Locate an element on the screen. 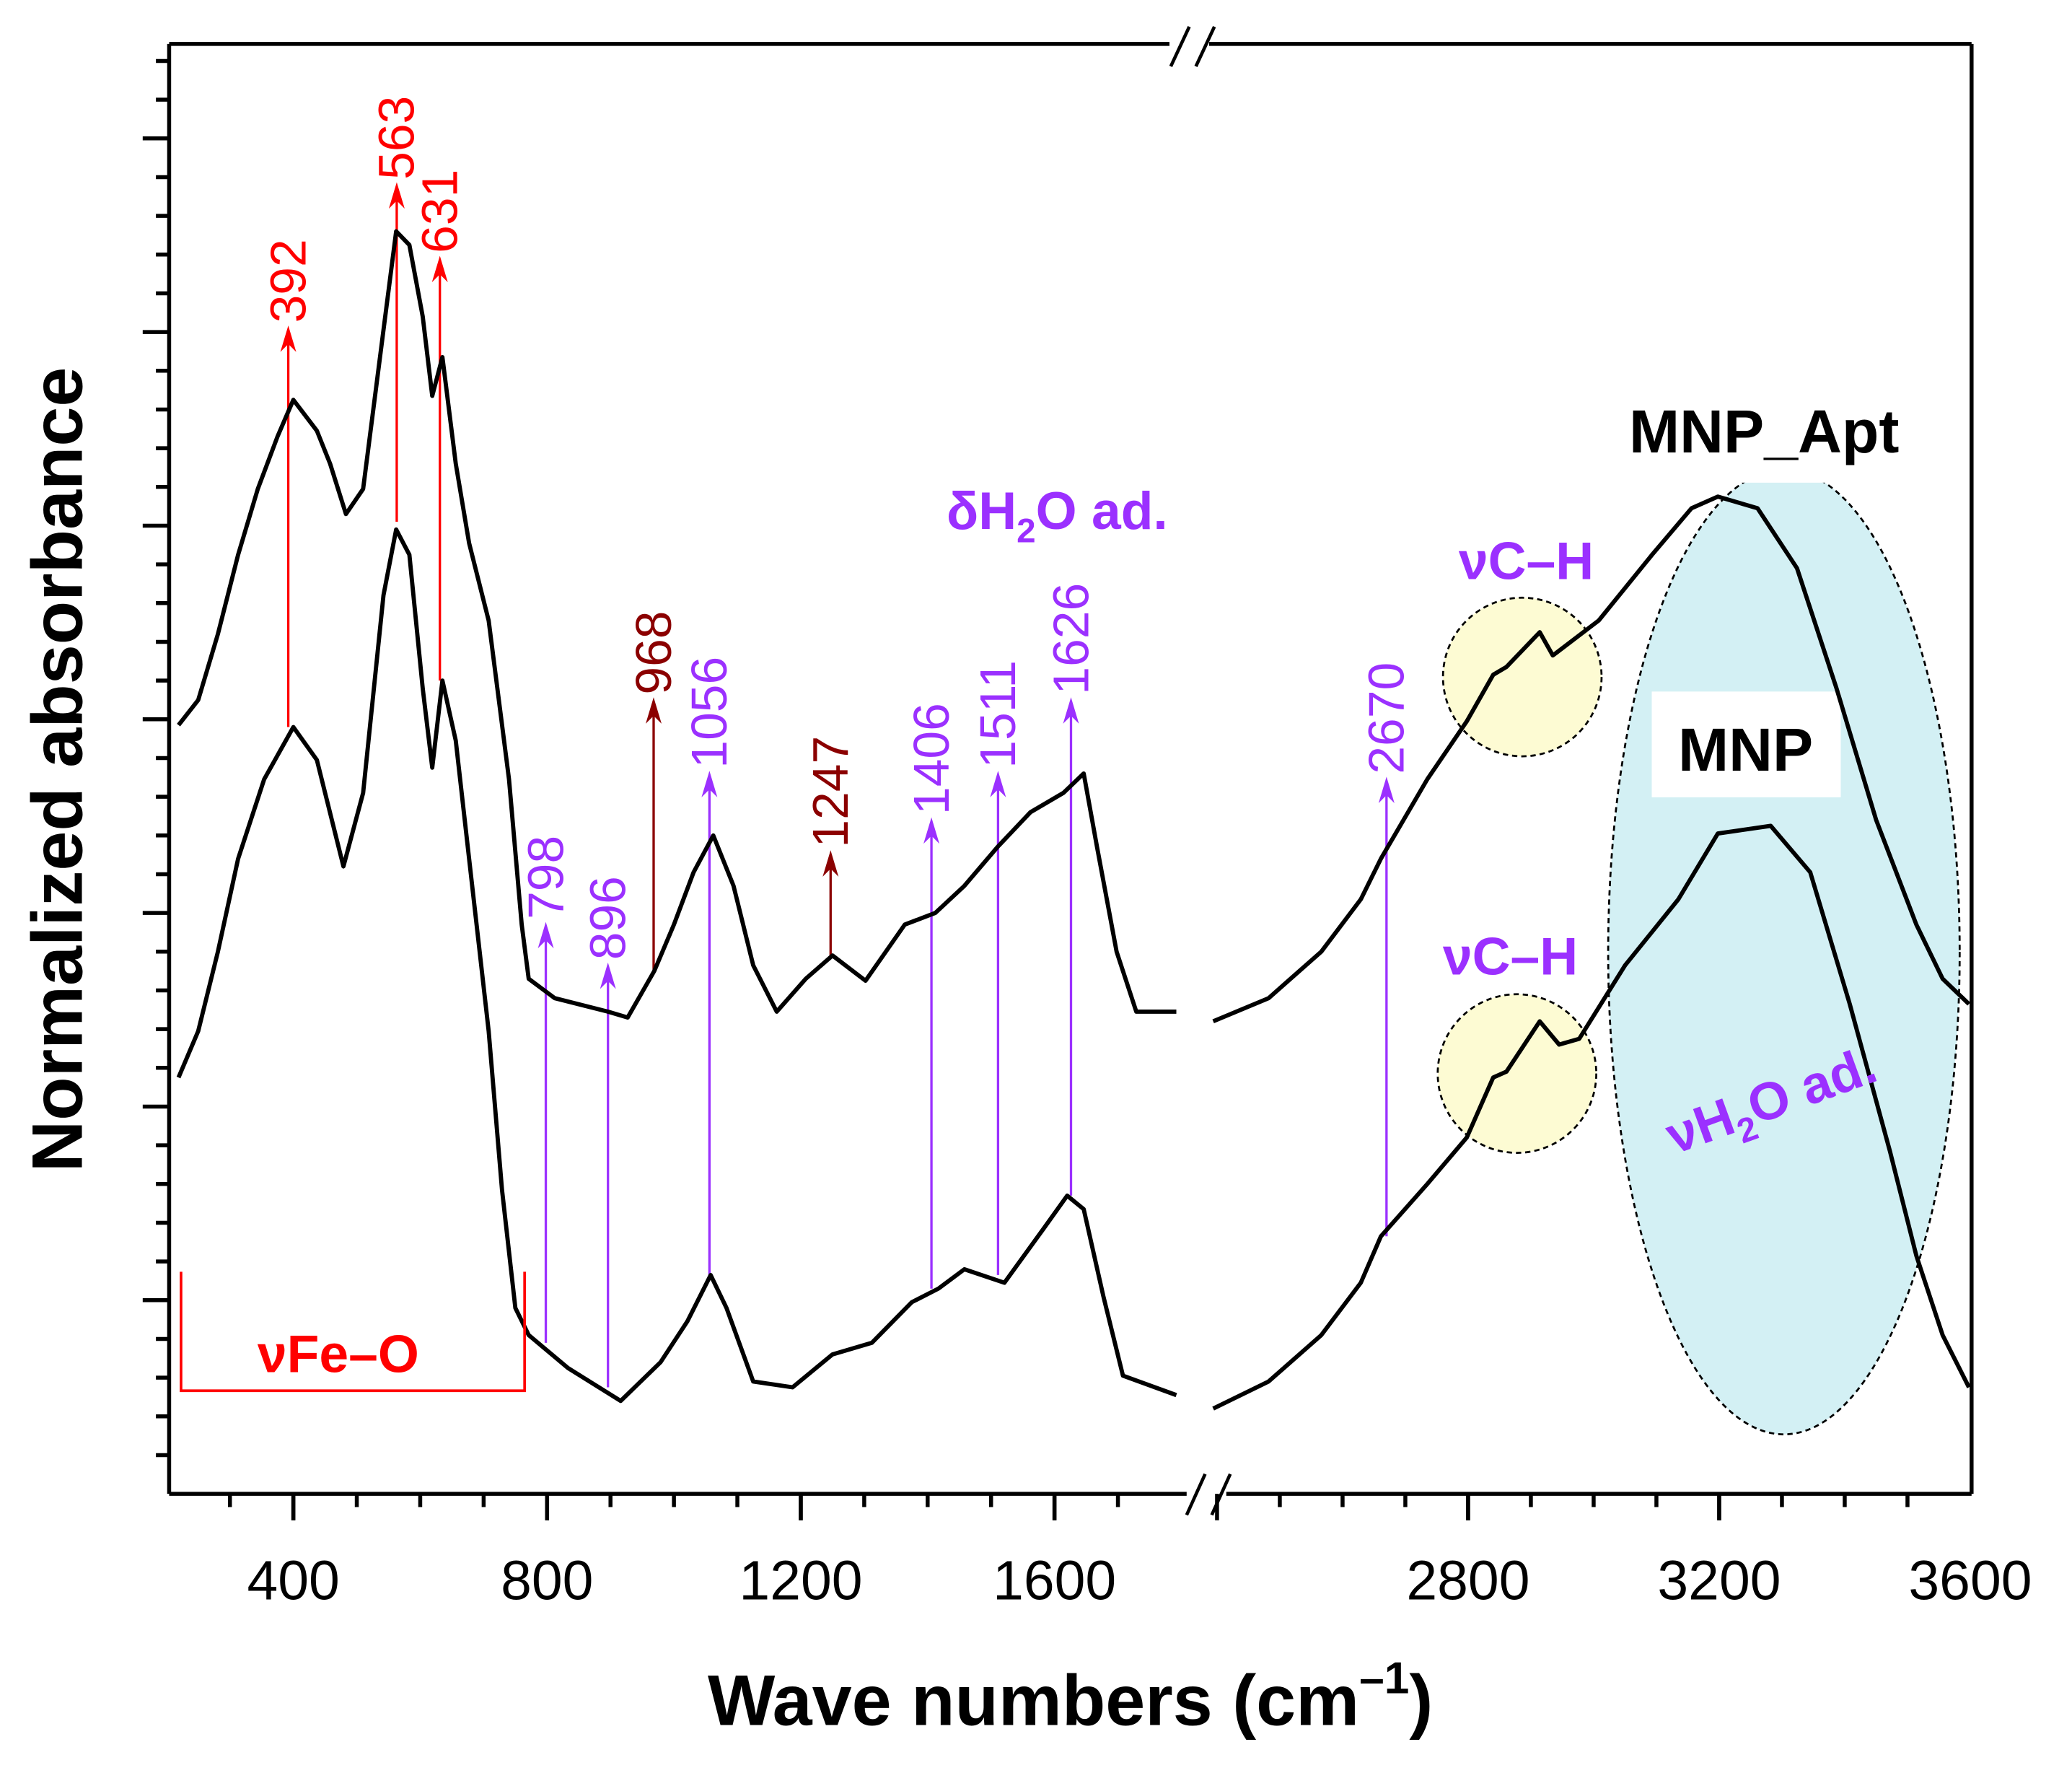  x-axis-title-end: ) is located at coordinates (1421, 1700).